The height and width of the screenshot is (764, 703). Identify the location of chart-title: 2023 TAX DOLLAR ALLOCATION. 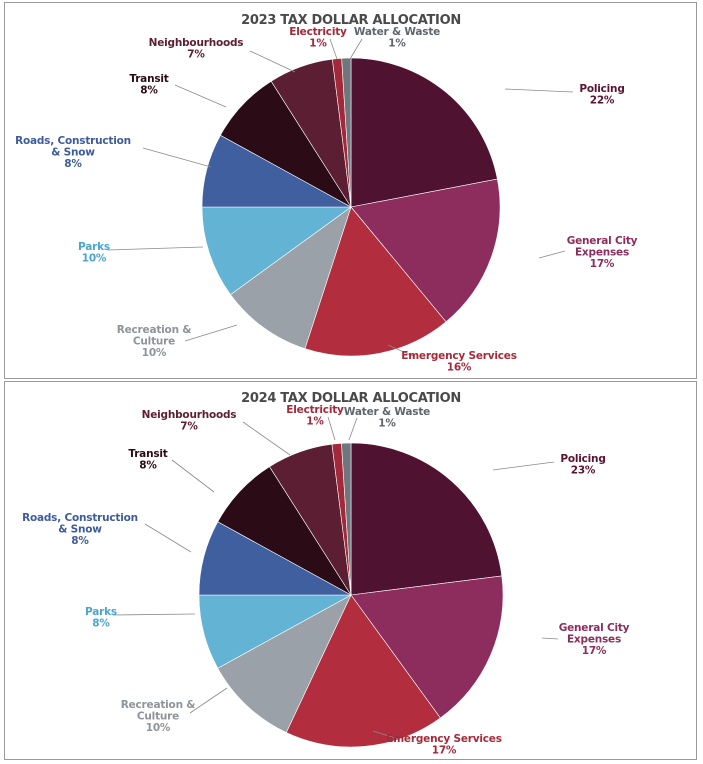
(351, 20).